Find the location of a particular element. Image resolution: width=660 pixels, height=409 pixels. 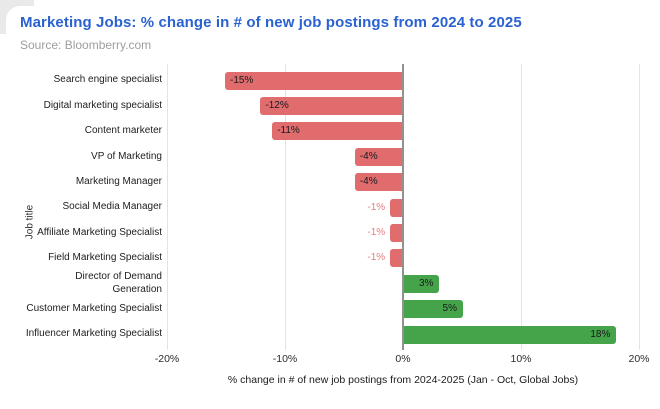

bar: 5% is located at coordinates (433, 309).